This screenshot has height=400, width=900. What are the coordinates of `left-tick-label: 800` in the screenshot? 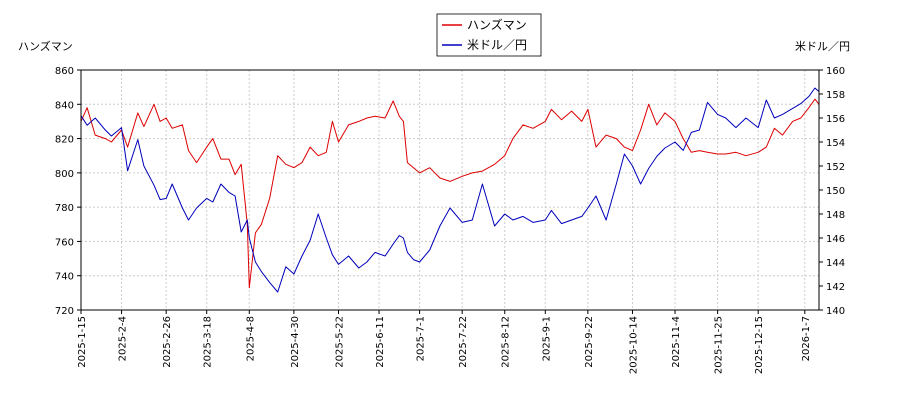 It's located at (64, 174).